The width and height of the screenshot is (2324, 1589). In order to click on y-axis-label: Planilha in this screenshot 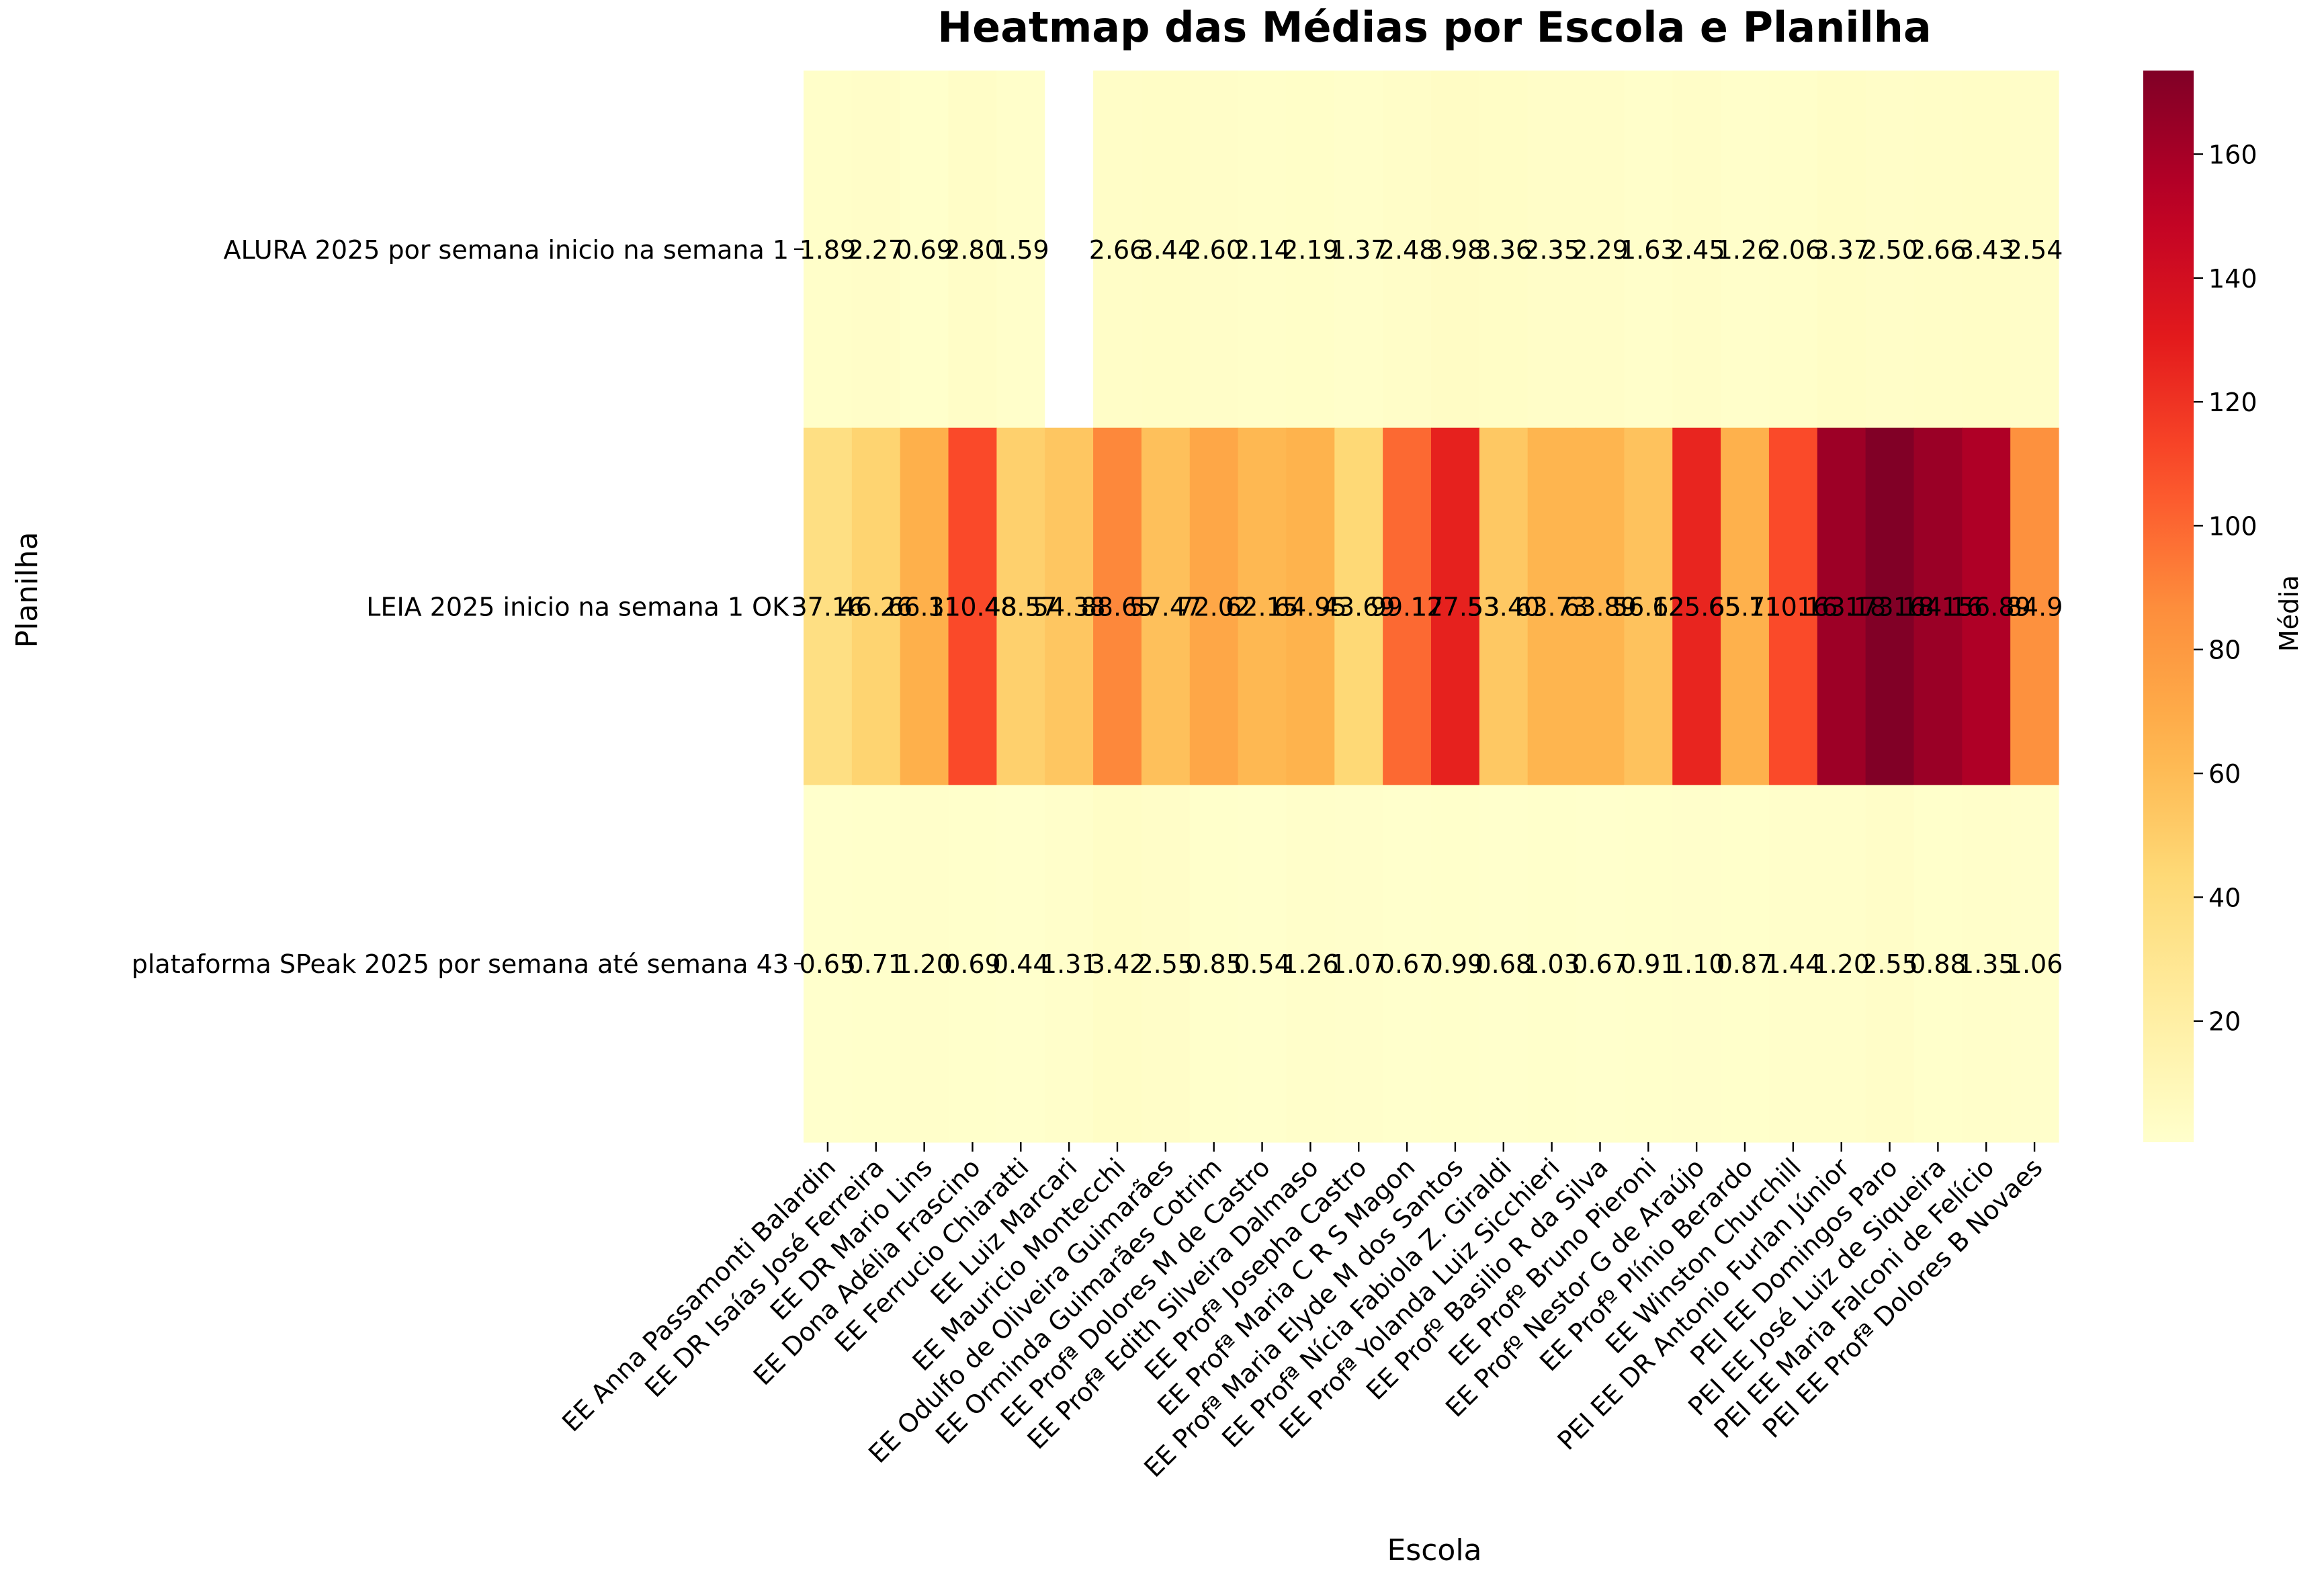, I will do `click(27, 590)`.